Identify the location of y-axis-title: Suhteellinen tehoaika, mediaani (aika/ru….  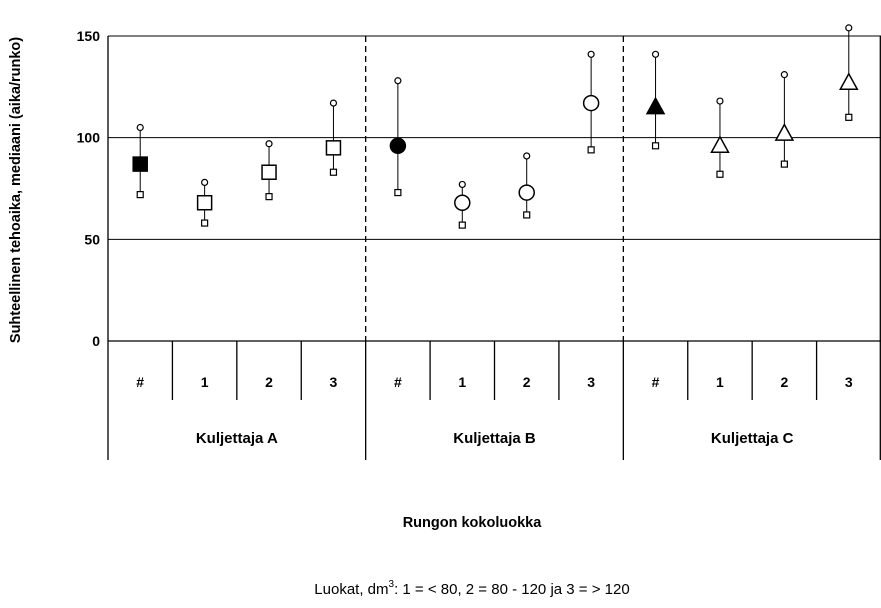
(16, 190).